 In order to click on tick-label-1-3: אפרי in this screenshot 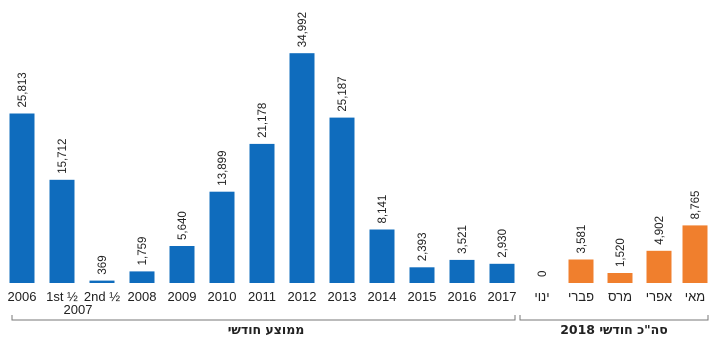, I will do `click(659, 296)`.